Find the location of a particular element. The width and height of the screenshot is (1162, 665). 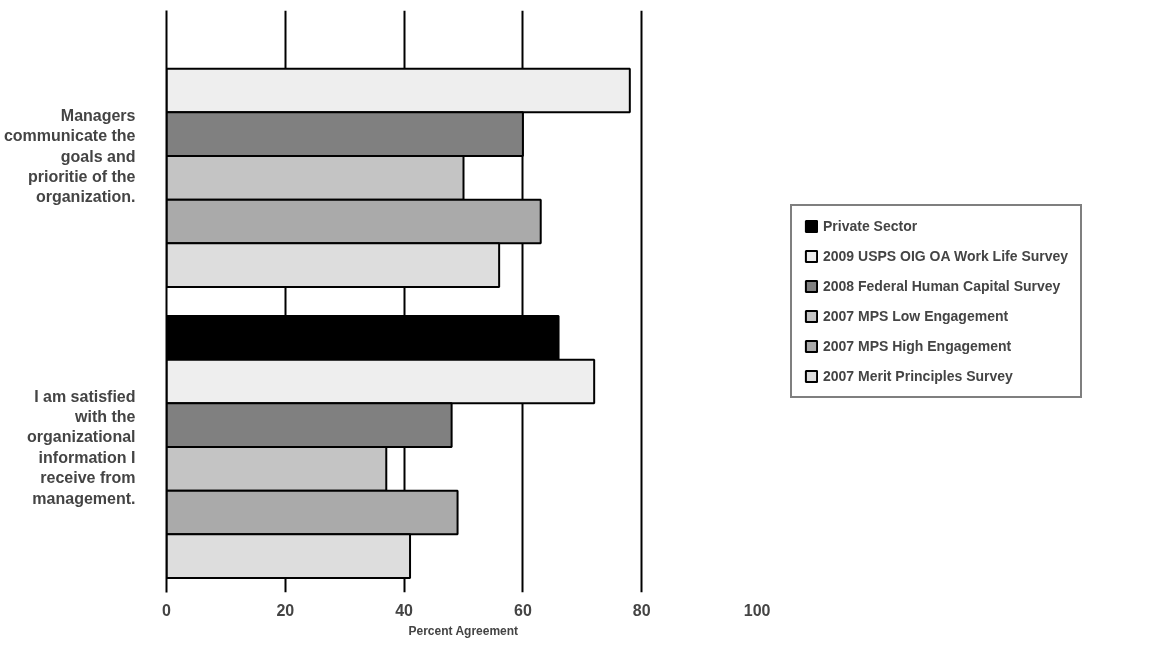

x-tick-label: 100 is located at coordinates (757, 610).